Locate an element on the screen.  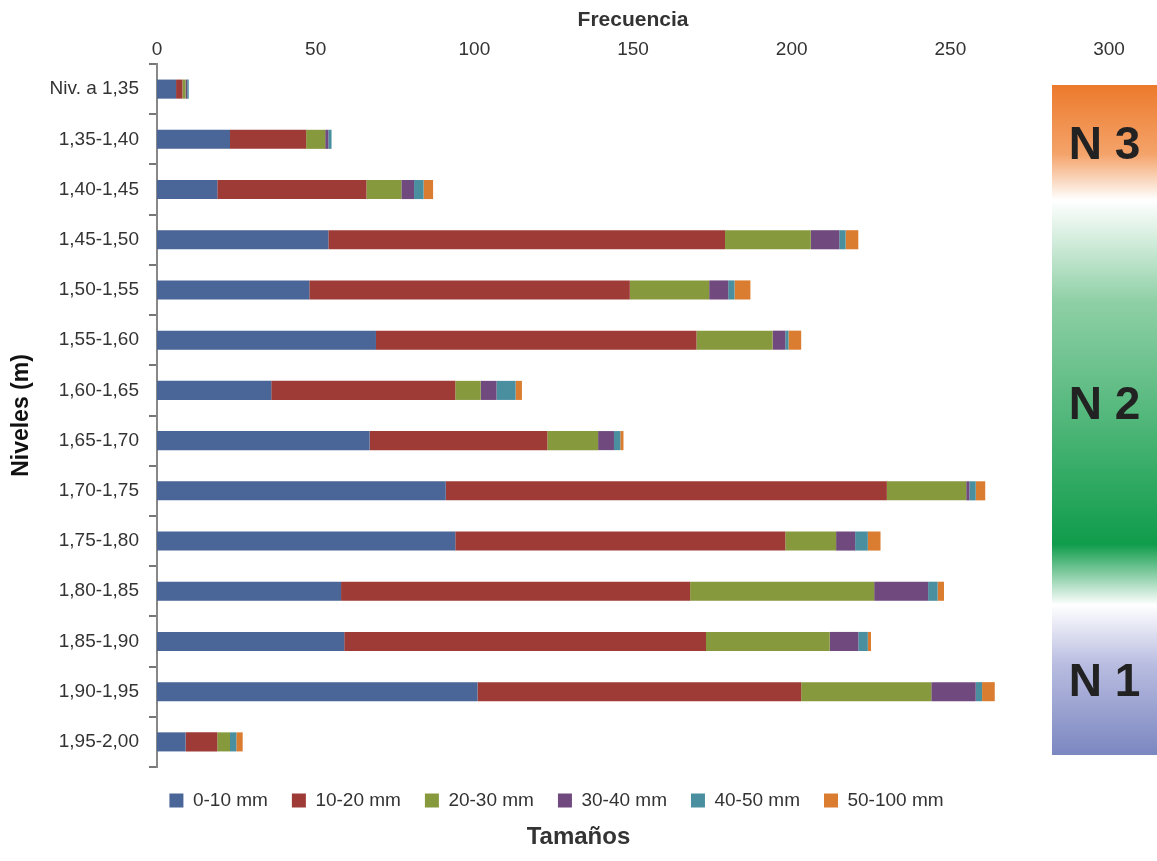
y-tick-label: 1,70-1,75 is located at coordinates (99, 490).